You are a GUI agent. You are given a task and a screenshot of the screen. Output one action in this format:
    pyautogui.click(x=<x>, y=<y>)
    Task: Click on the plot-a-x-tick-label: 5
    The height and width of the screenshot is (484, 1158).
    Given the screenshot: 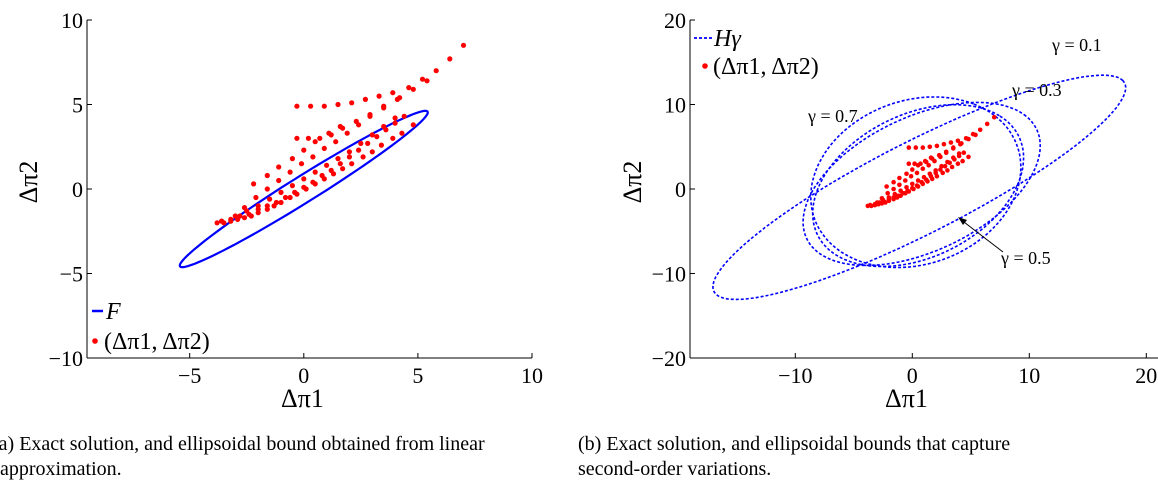 What is the action you would take?
    pyautogui.click(x=417, y=375)
    